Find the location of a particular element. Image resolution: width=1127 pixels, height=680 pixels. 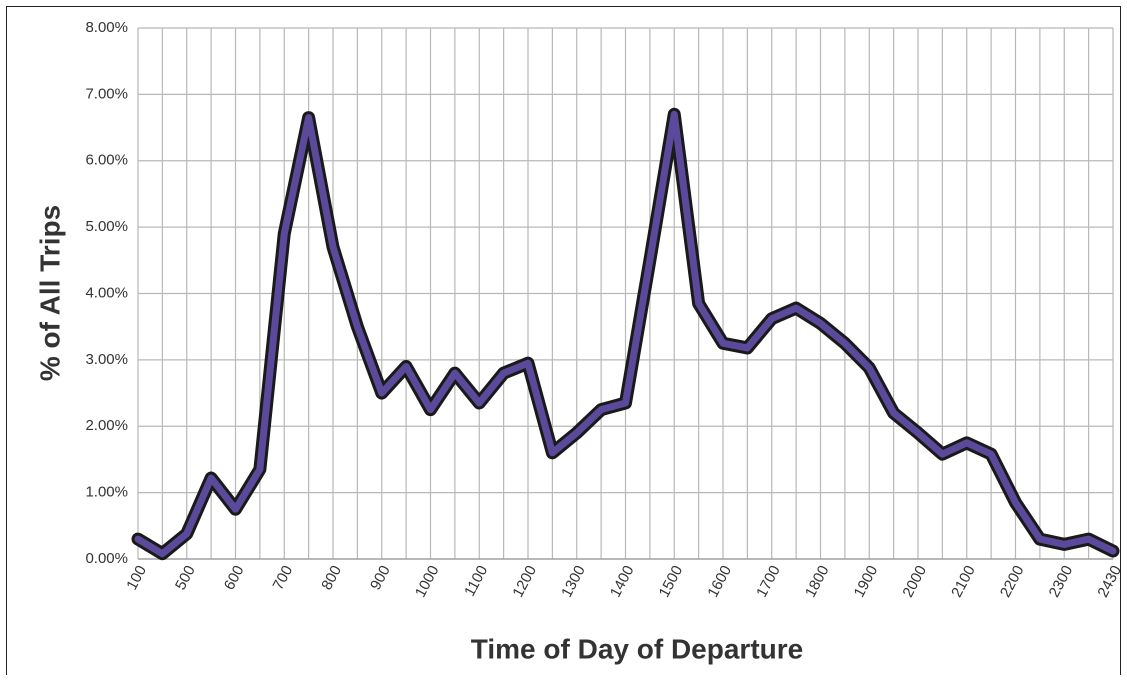

y-tick-label: 0.00% is located at coordinates (106, 558).